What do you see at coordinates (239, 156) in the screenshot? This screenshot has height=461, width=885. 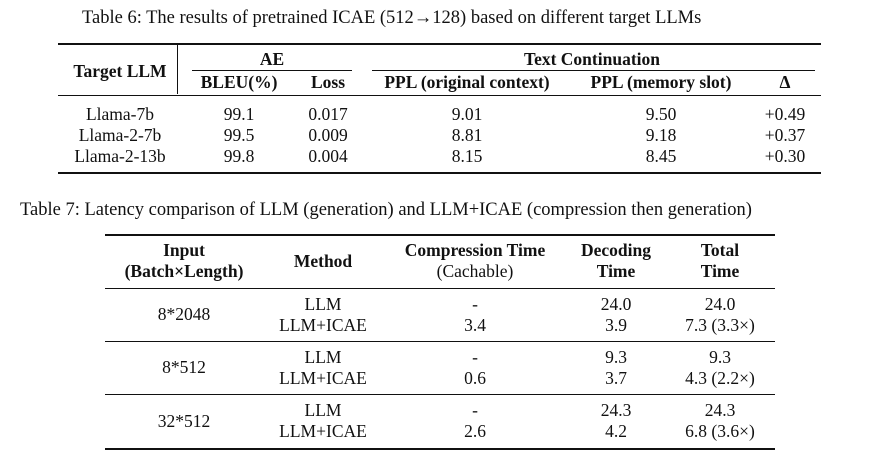 I see `t6-cell-bleu: 99.8` at bounding box center [239, 156].